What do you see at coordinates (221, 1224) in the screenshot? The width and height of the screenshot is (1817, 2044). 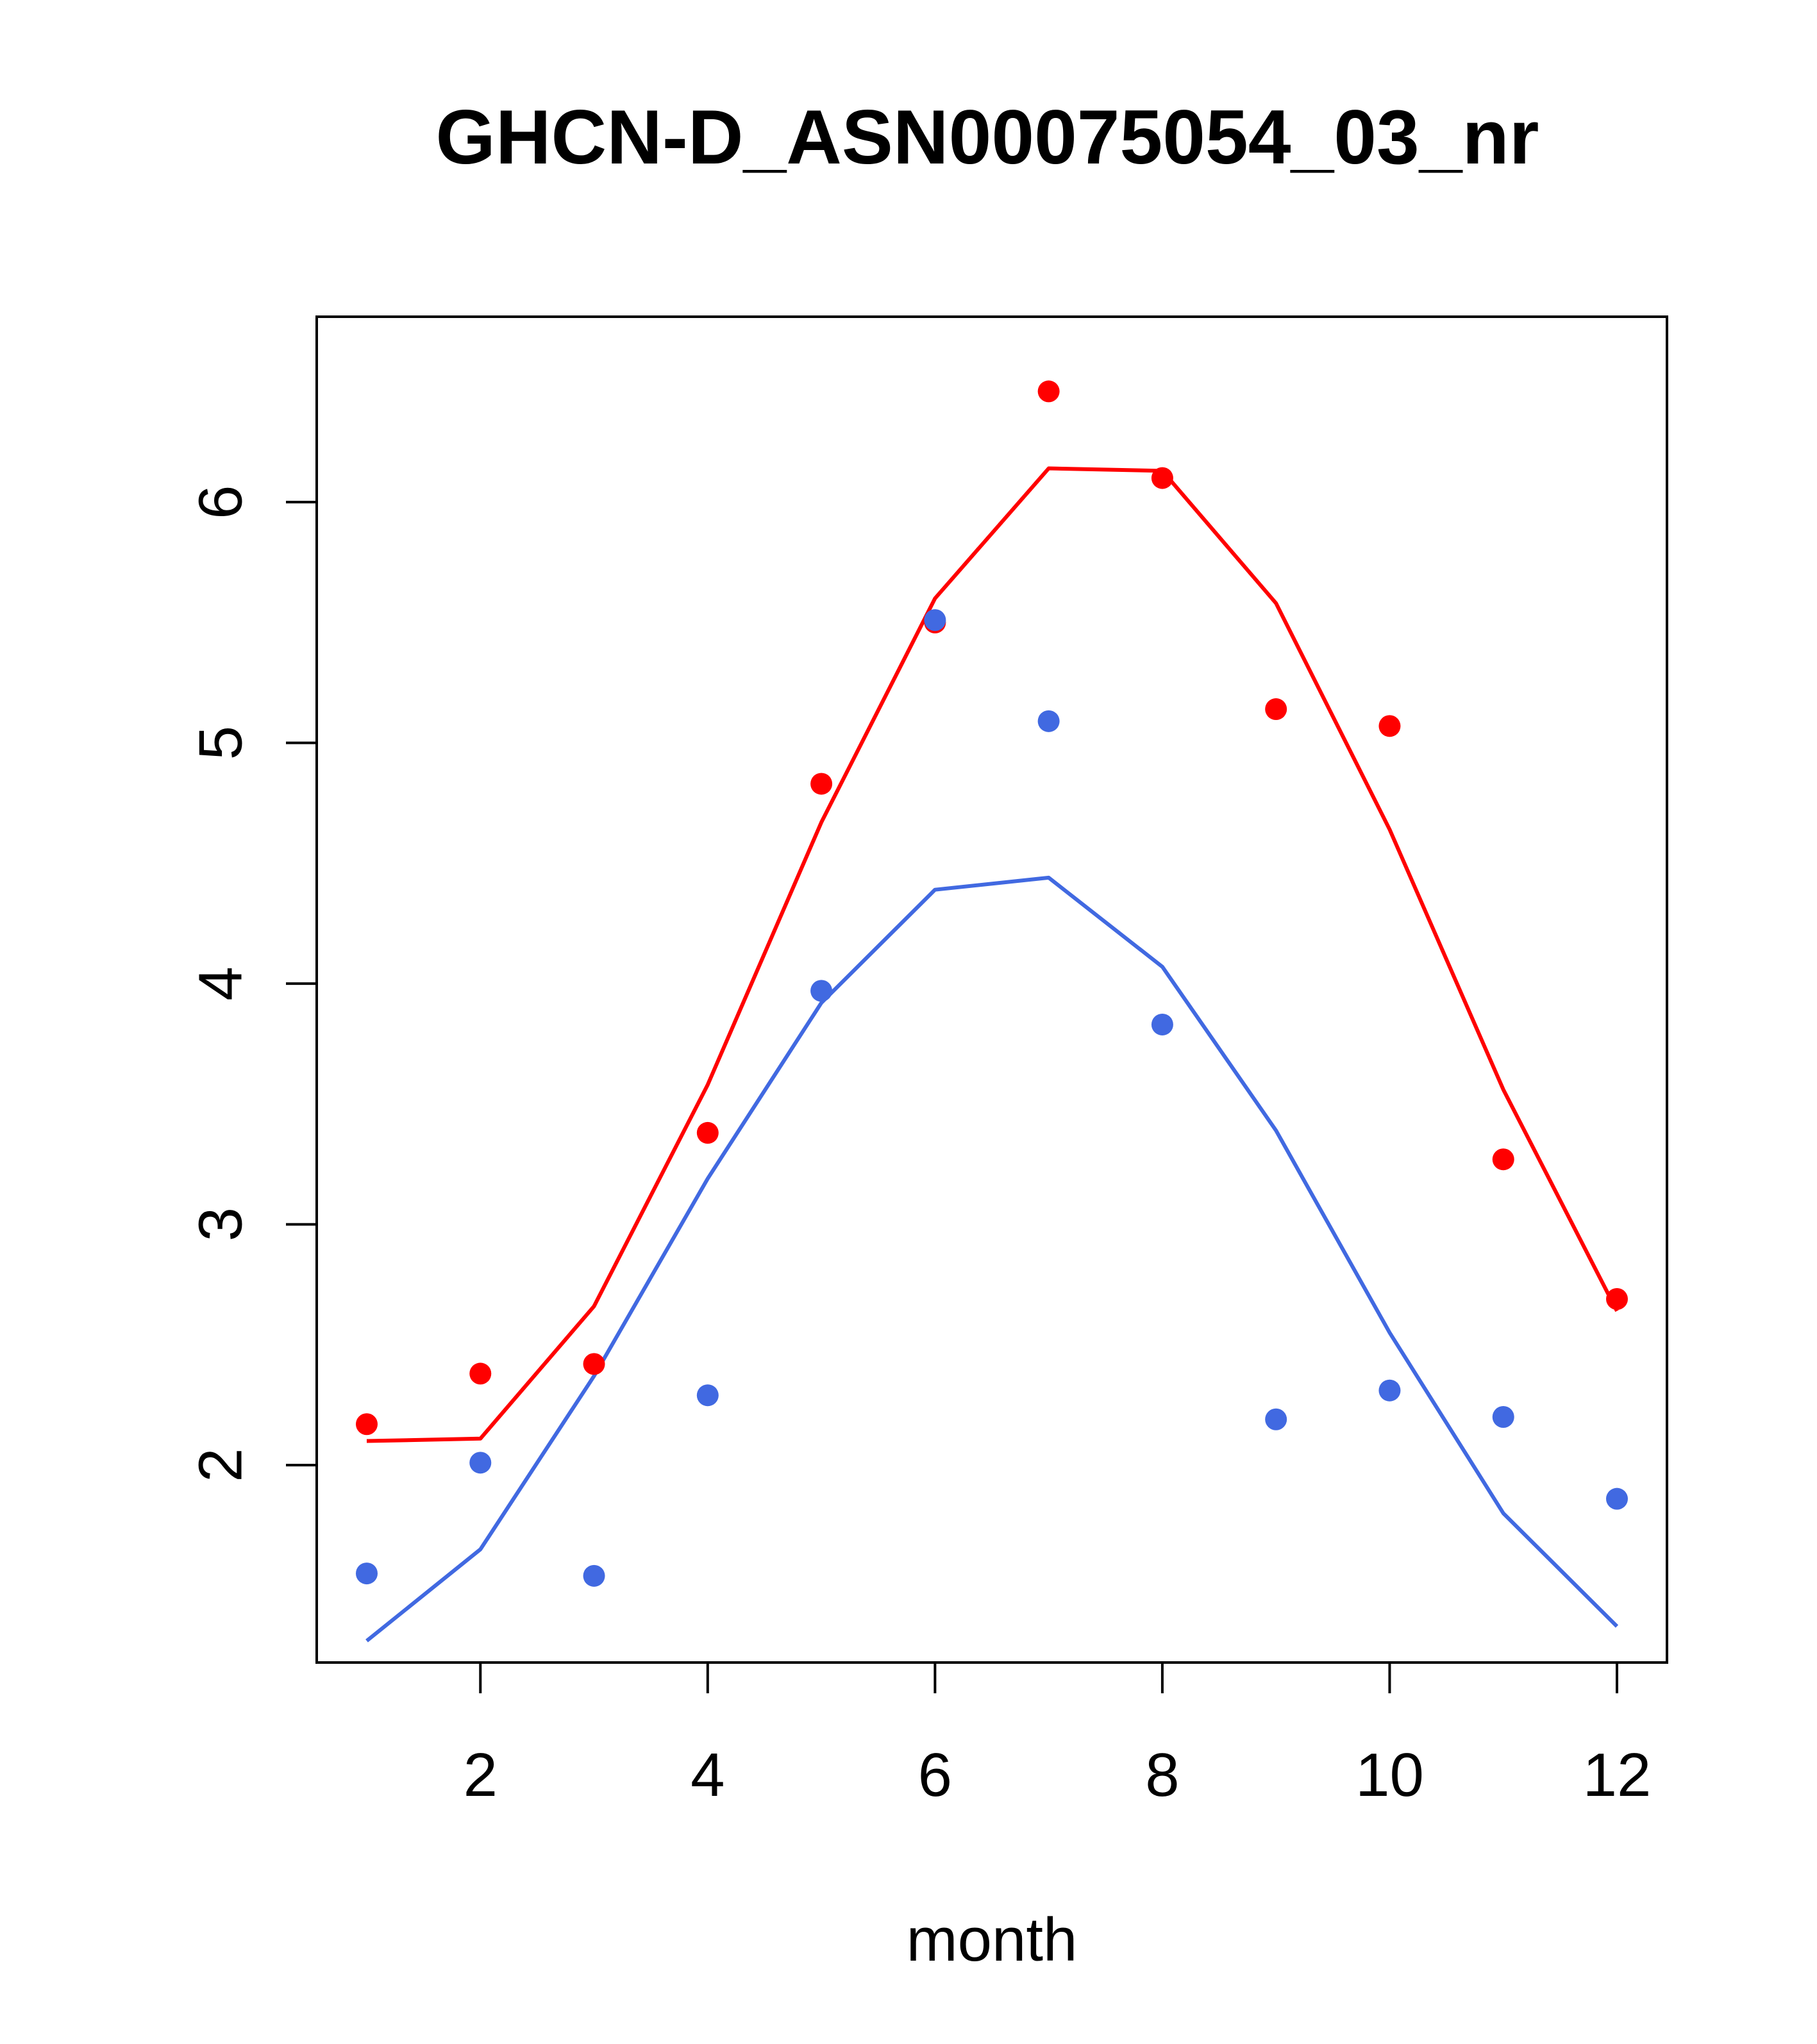 I see `y-tick-label: 3` at bounding box center [221, 1224].